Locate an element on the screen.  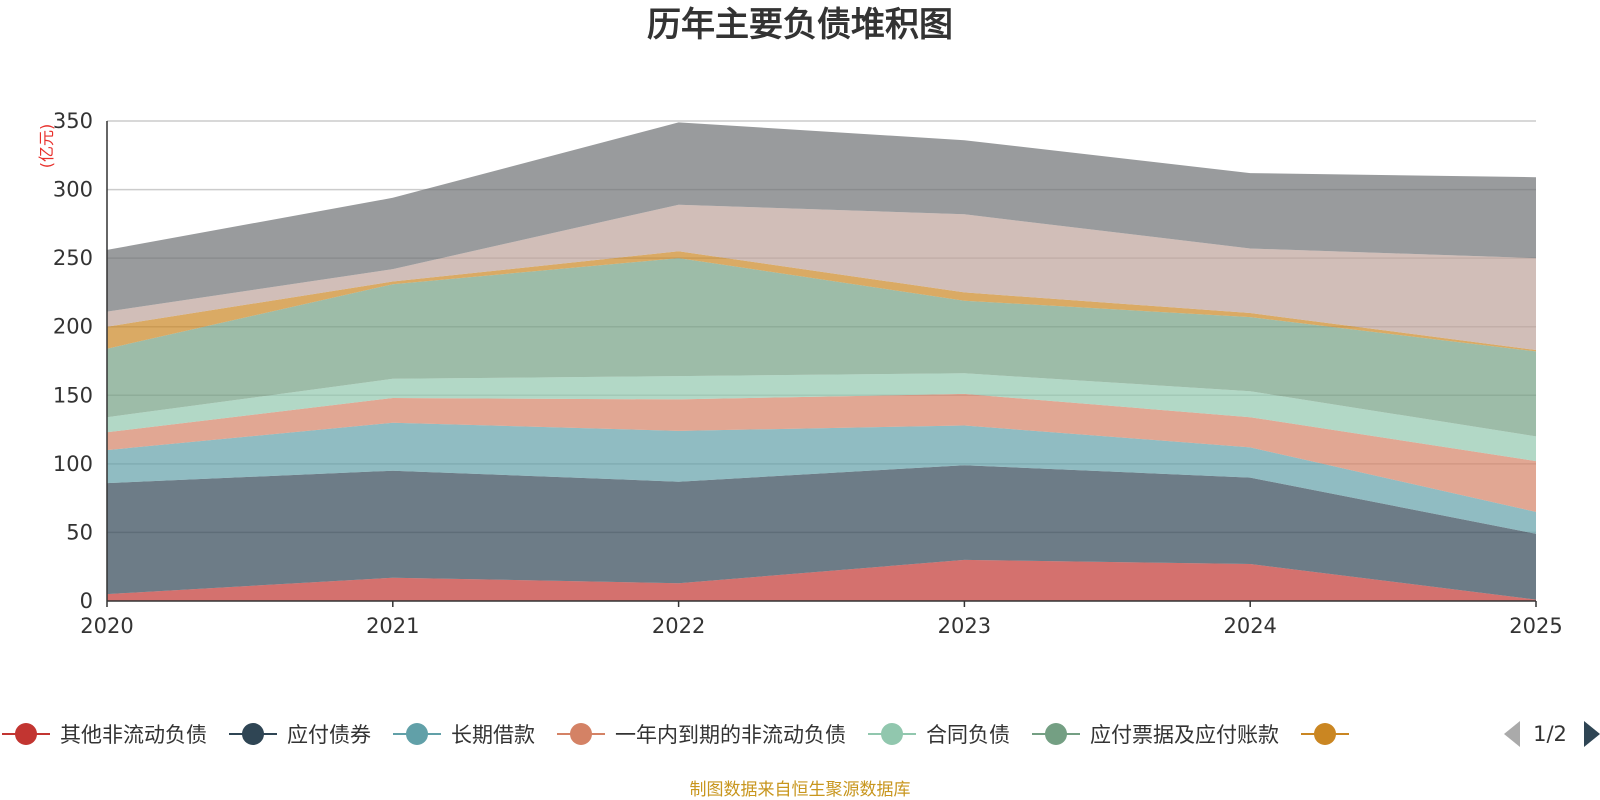
x-tick-label: 2020 is located at coordinates (106, 626).